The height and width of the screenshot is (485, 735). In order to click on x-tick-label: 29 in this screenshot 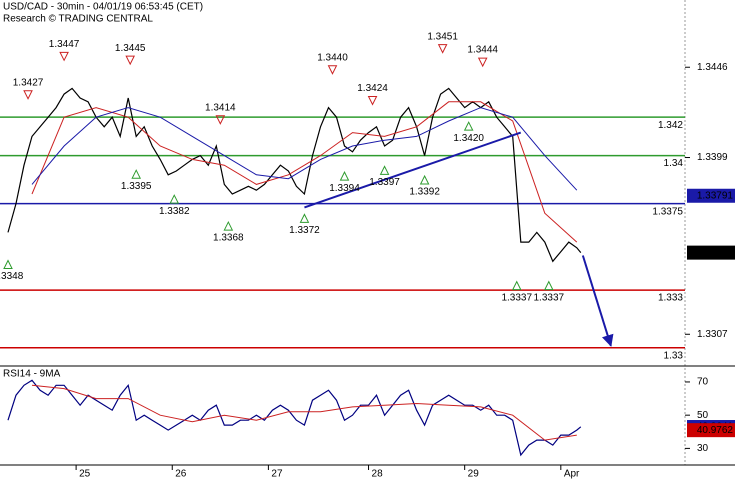, I will do `click(474, 474)`.